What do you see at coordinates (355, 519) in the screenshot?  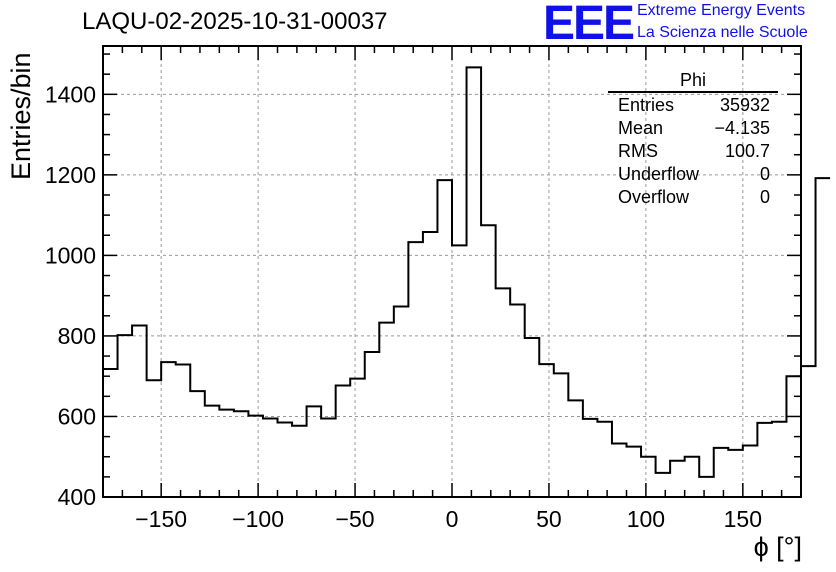 I see `x-tick-label: −50` at bounding box center [355, 519].